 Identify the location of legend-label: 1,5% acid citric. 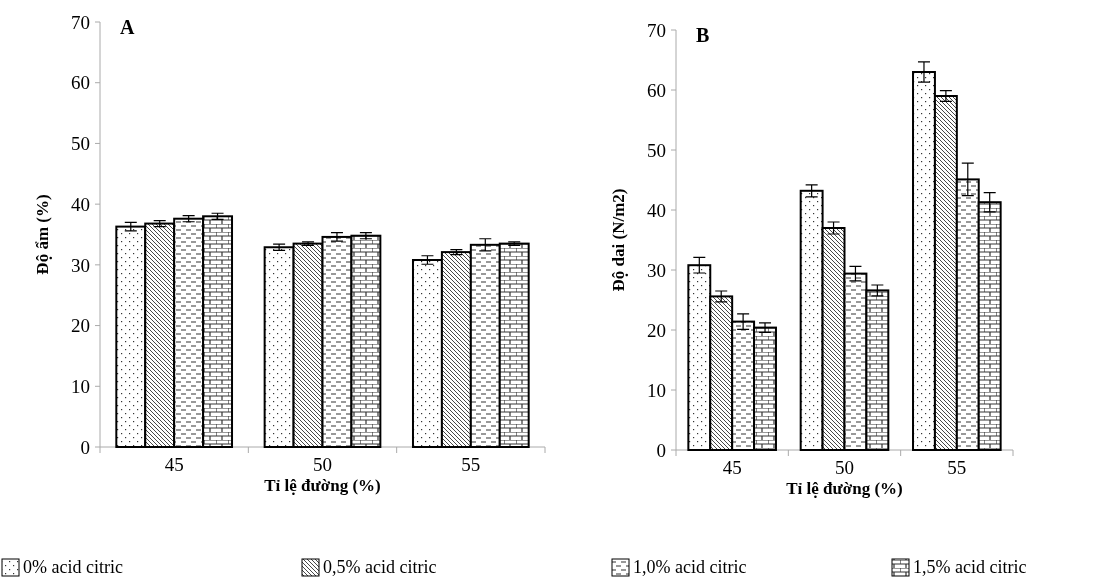
(970, 567).